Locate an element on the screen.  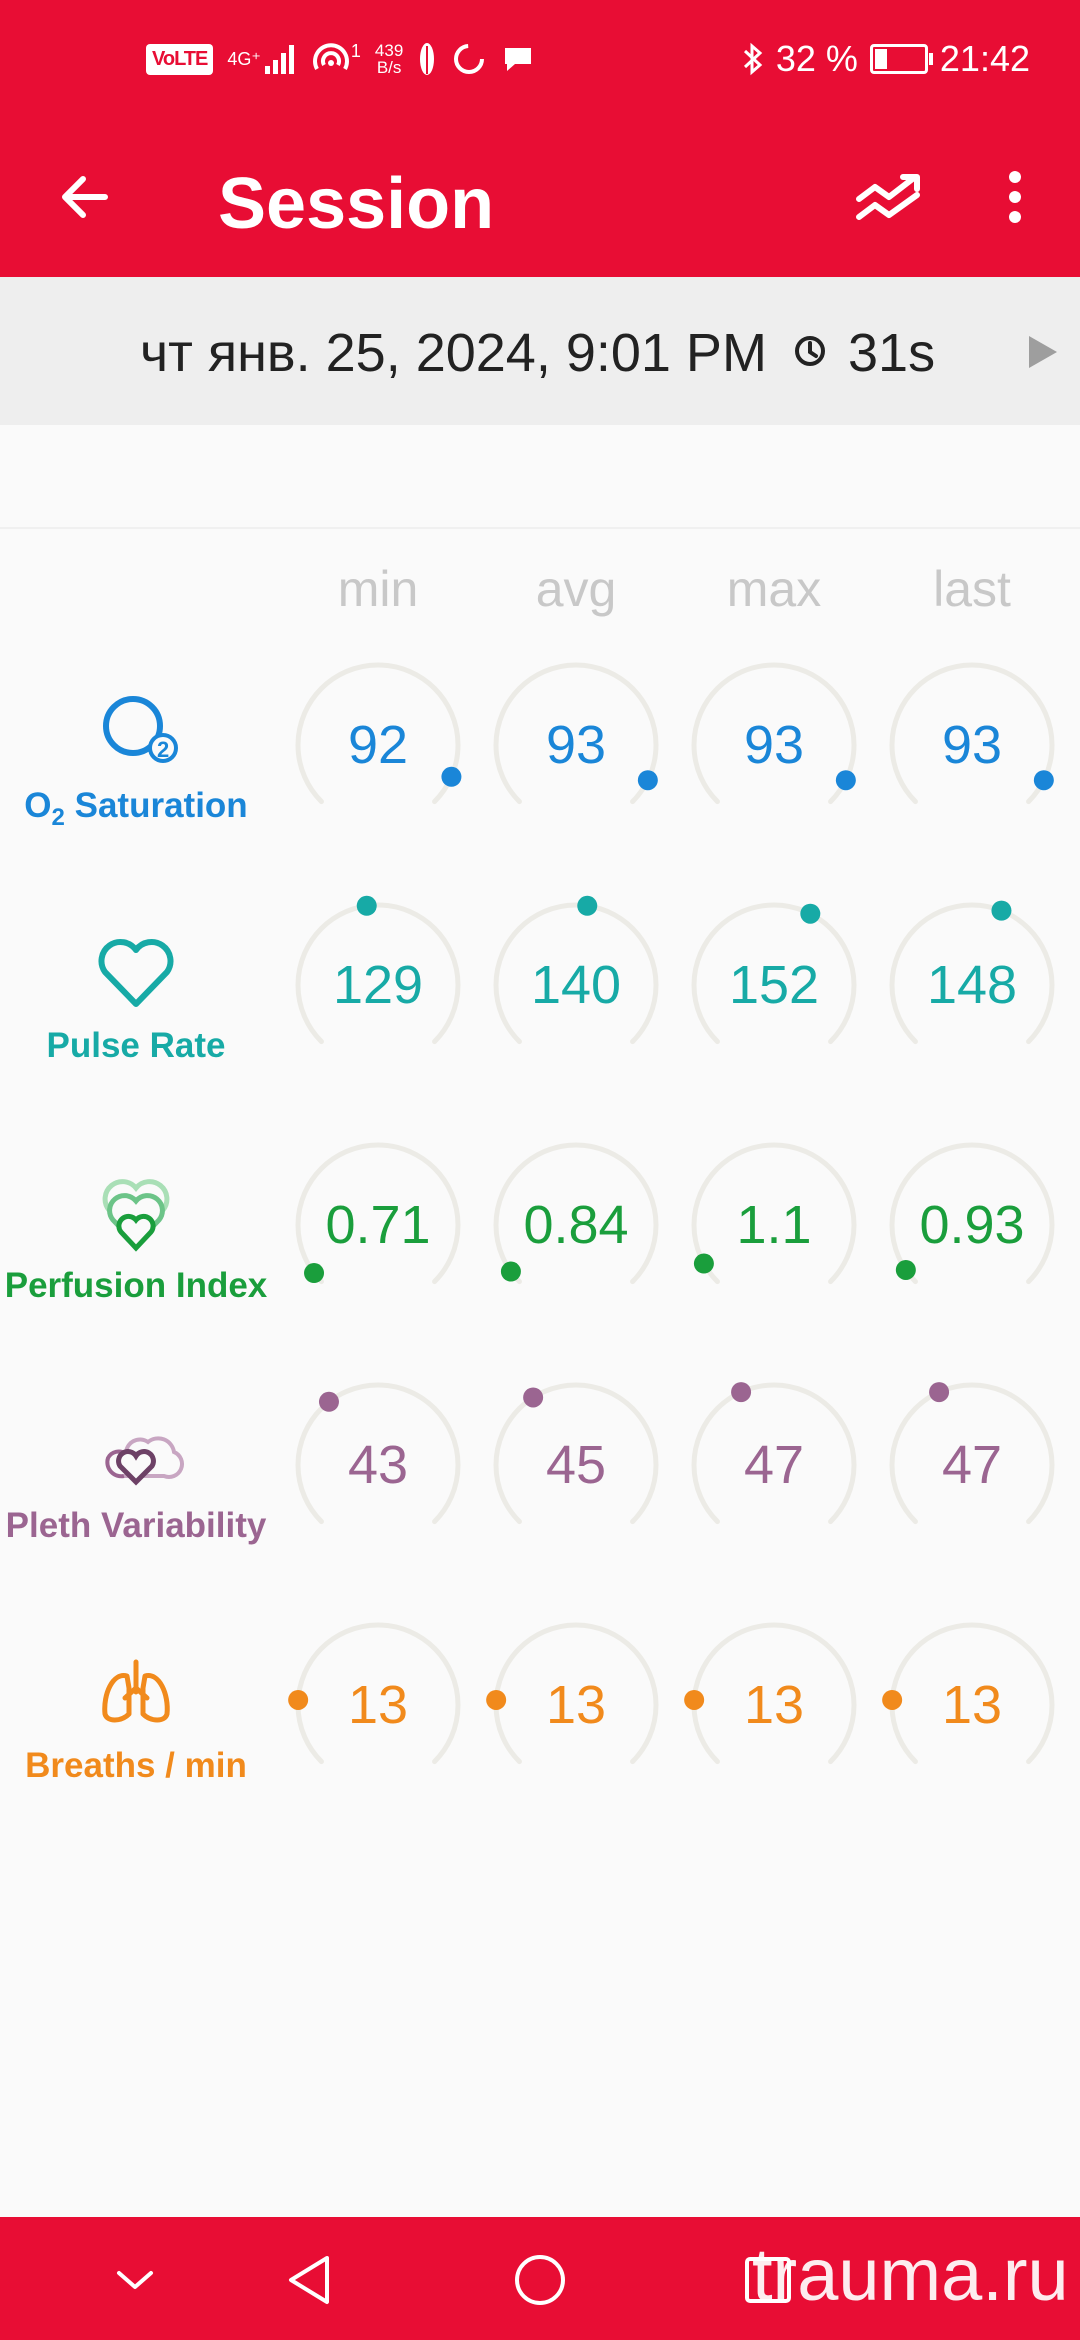
o2-label-main: O is located at coordinates (38, 805).